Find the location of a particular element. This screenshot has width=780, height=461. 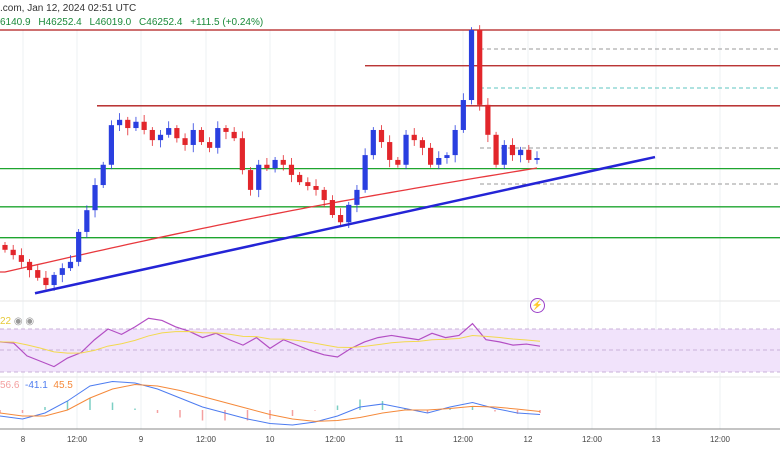

x-tick-label: 11 is located at coordinates (399, 439).